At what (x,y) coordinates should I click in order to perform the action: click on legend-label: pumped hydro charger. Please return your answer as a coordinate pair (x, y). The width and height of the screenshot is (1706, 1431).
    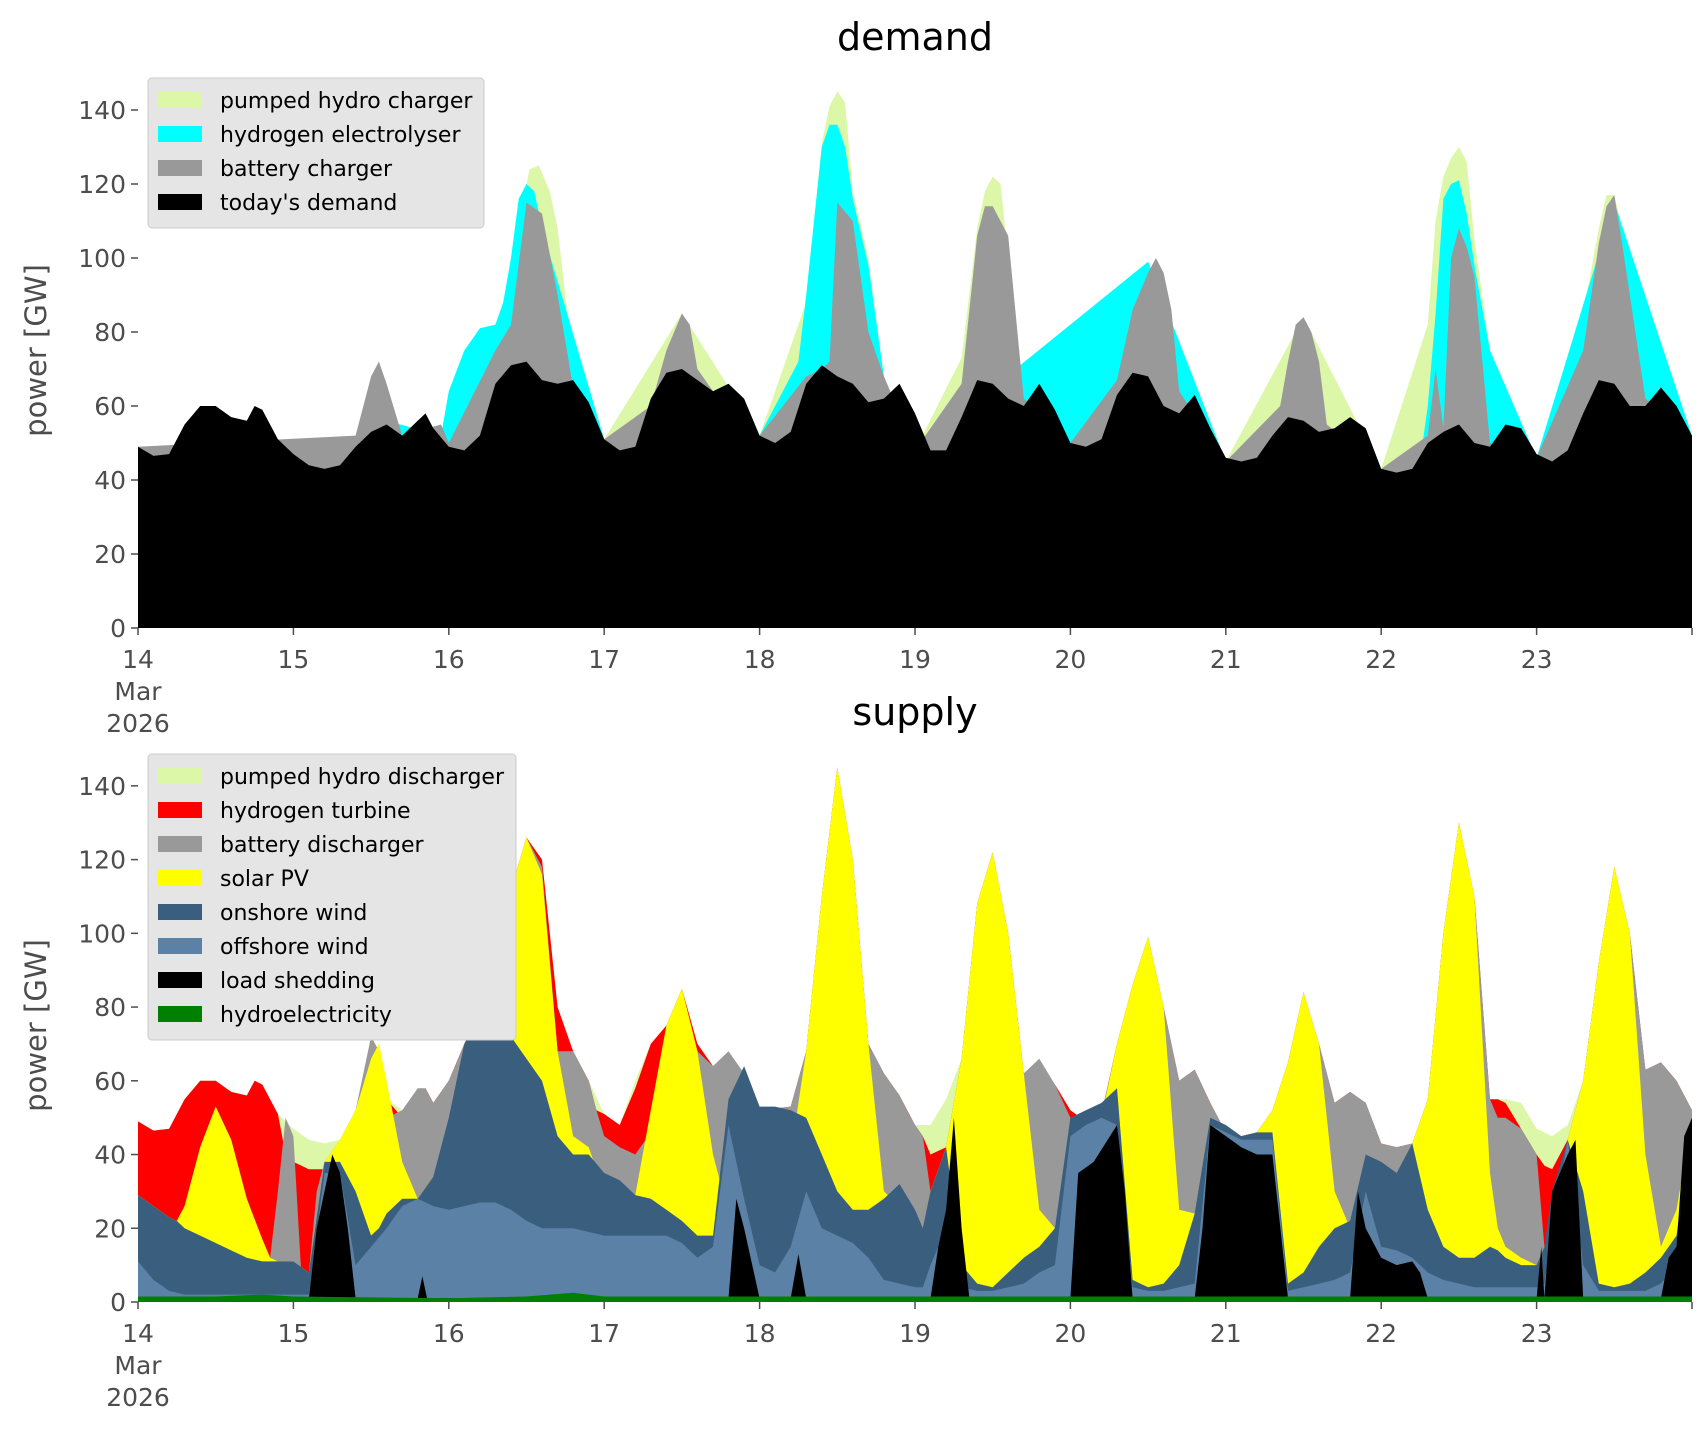
    Looking at the image, I should click on (346, 101).